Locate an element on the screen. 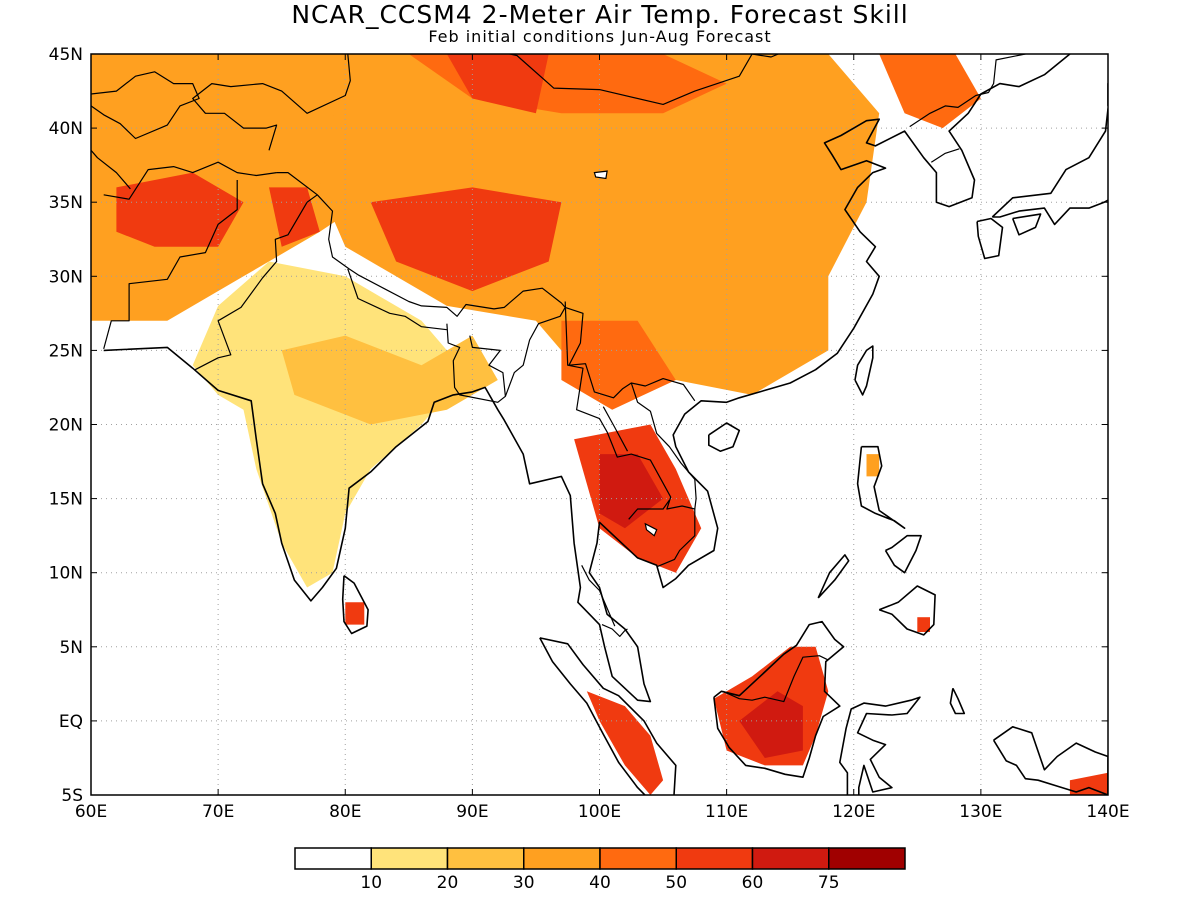  lon-tick-label: 120E is located at coordinates (853, 812).